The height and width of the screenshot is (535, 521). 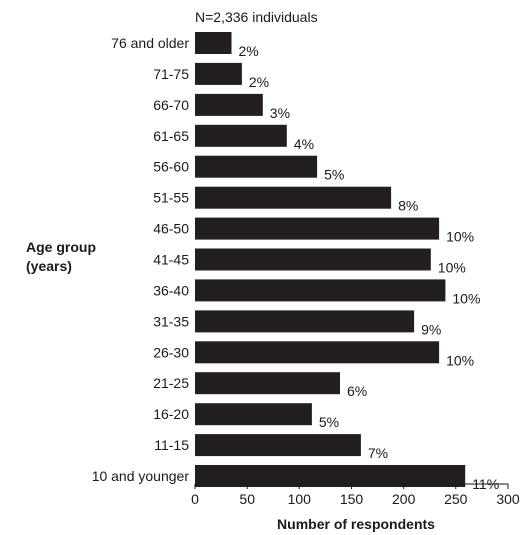 I want to click on category-label: 76 and older, so click(x=150, y=43).